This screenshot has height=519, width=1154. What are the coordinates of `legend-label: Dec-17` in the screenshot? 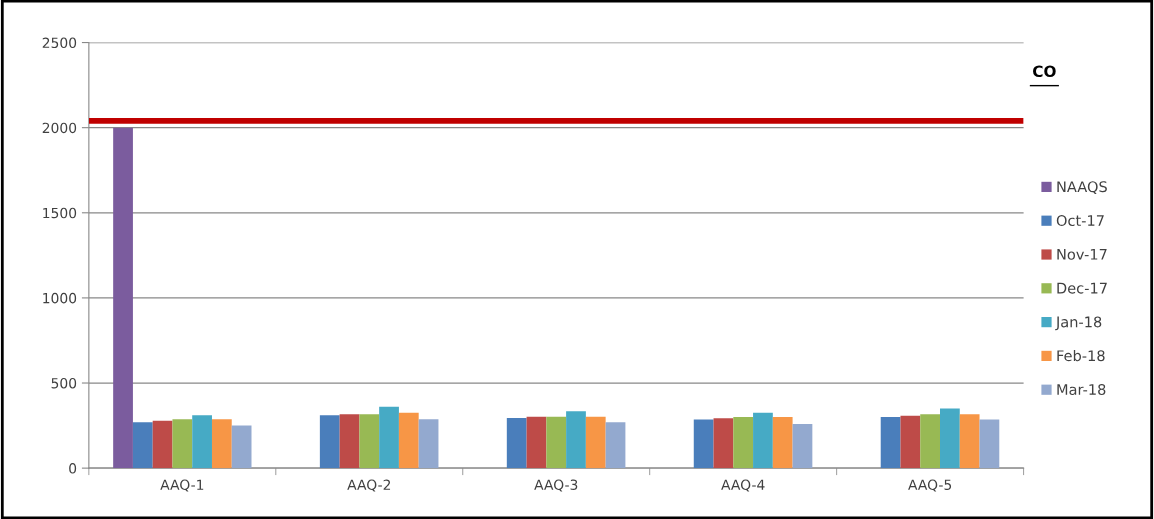 It's located at (1082, 288).